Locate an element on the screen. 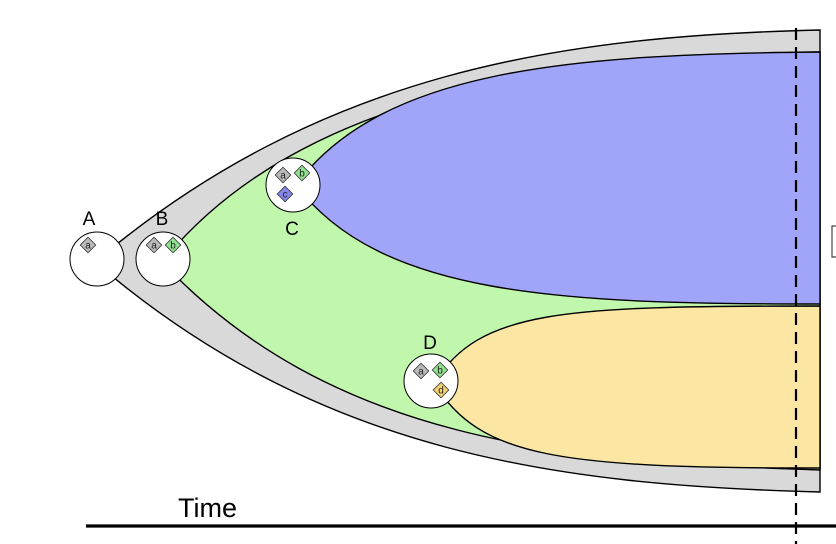 The width and height of the screenshot is (836, 544). clone-d-cell: a b d is located at coordinates (431, 381).